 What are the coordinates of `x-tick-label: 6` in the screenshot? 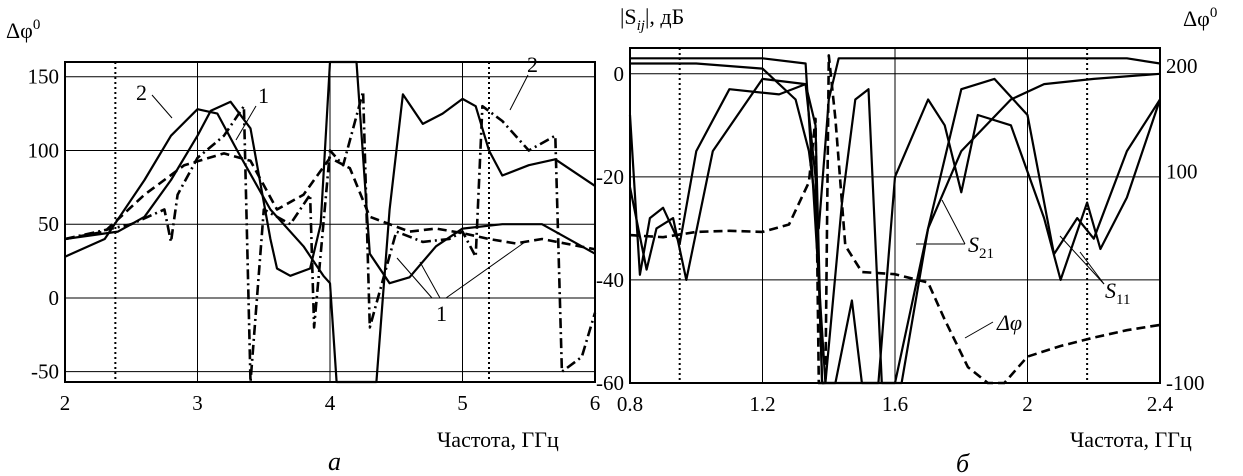 It's located at (595, 403).